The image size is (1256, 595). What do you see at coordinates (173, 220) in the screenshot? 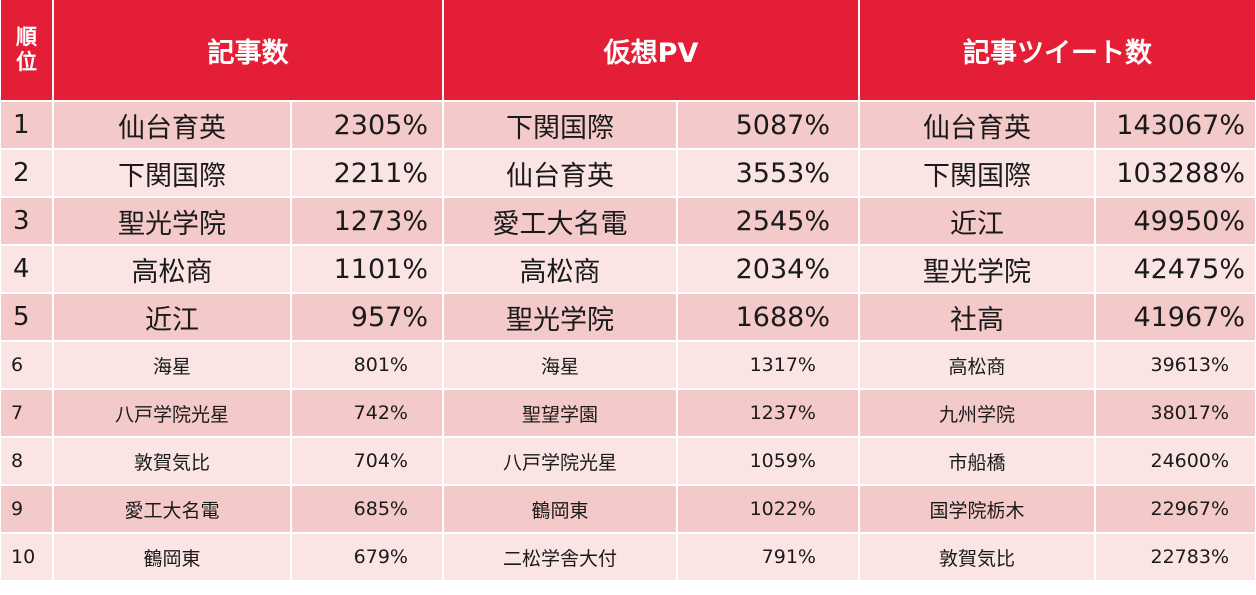
I see `article-count-school: 聖光学院` at bounding box center [173, 220].